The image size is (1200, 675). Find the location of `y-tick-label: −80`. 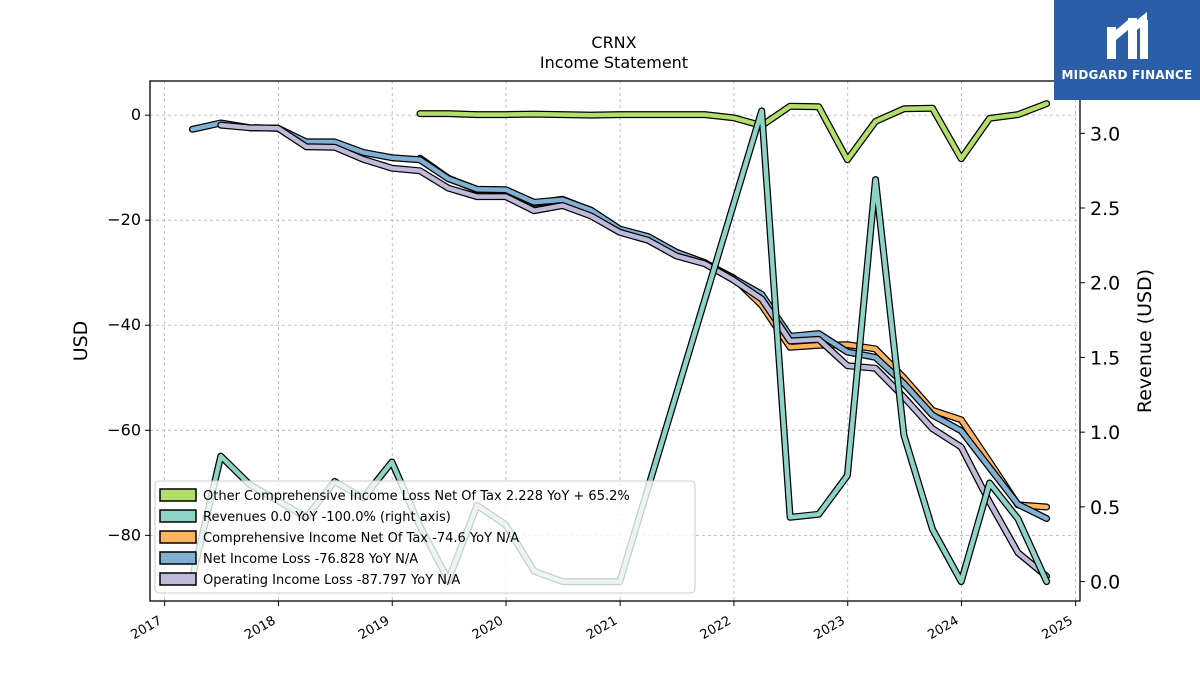

y-tick-label: −80 is located at coordinates (124, 534).